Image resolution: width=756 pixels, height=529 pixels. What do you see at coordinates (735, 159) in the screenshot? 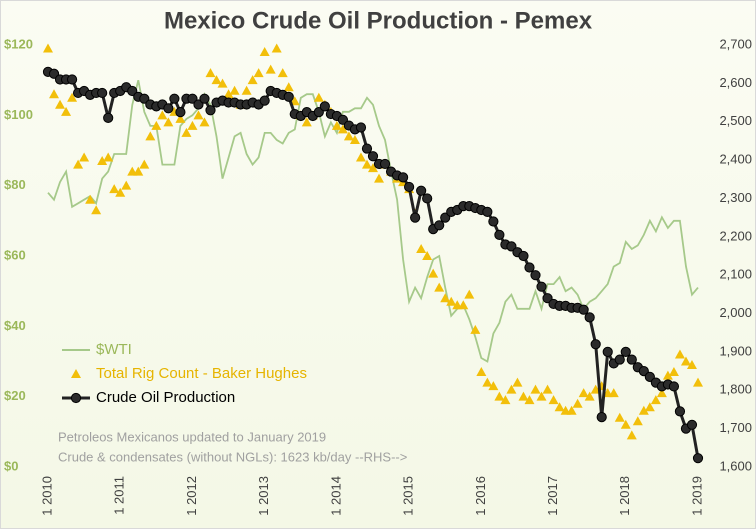
I see `y2-tick-label: 2,400` at bounding box center [735, 159].